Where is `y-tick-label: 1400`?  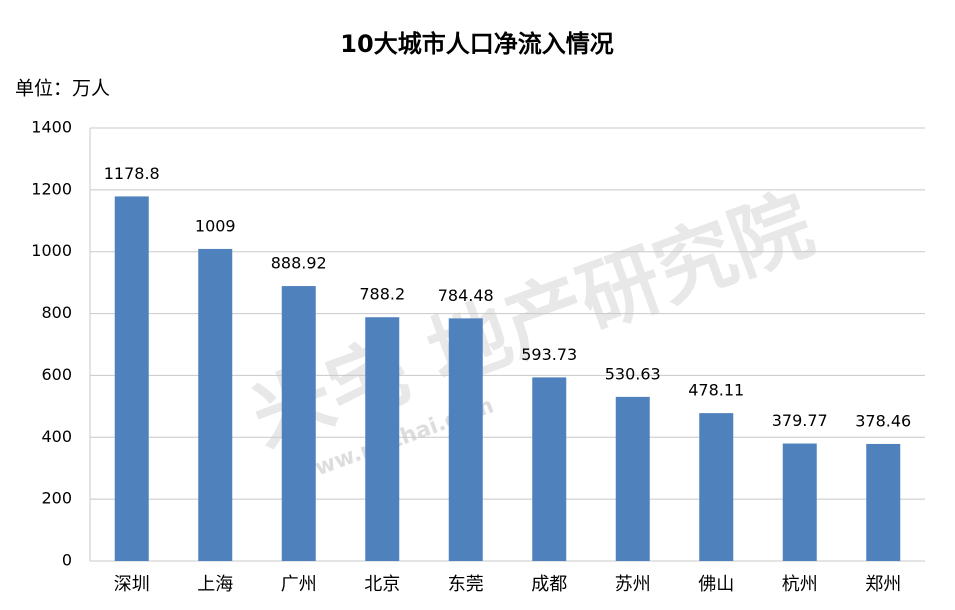 y-tick-label: 1400 is located at coordinates (51, 127).